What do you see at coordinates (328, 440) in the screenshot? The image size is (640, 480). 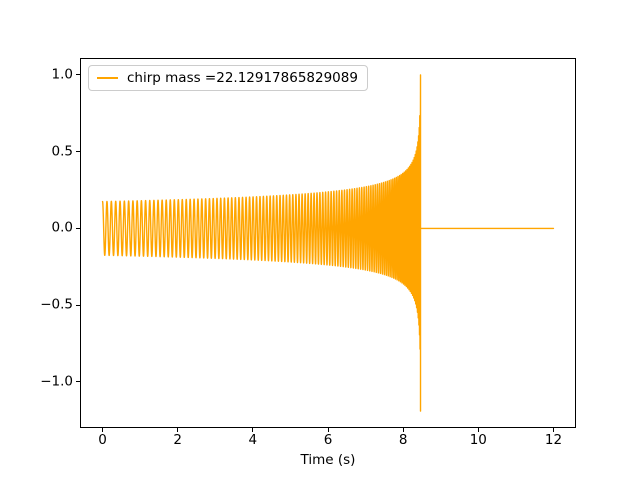 I see `x-tick-label: 6` at bounding box center [328, 440].